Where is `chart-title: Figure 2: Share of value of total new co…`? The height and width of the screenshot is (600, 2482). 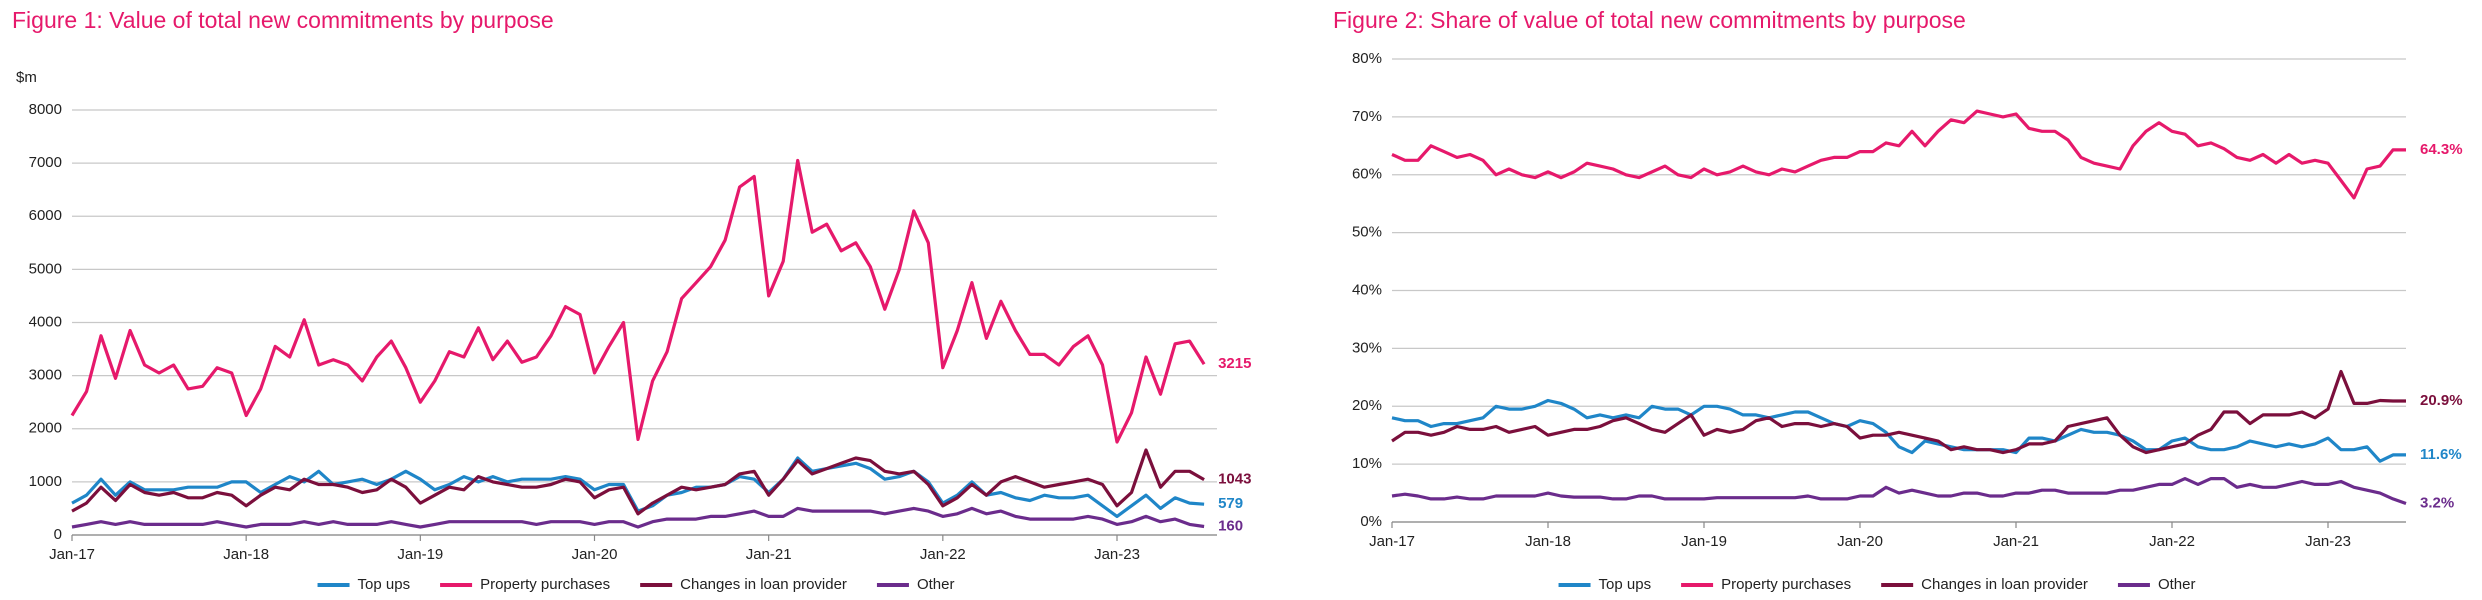
chart-title: Figure 2: Share of value of total new co… is located at coordinates (1649, 20).